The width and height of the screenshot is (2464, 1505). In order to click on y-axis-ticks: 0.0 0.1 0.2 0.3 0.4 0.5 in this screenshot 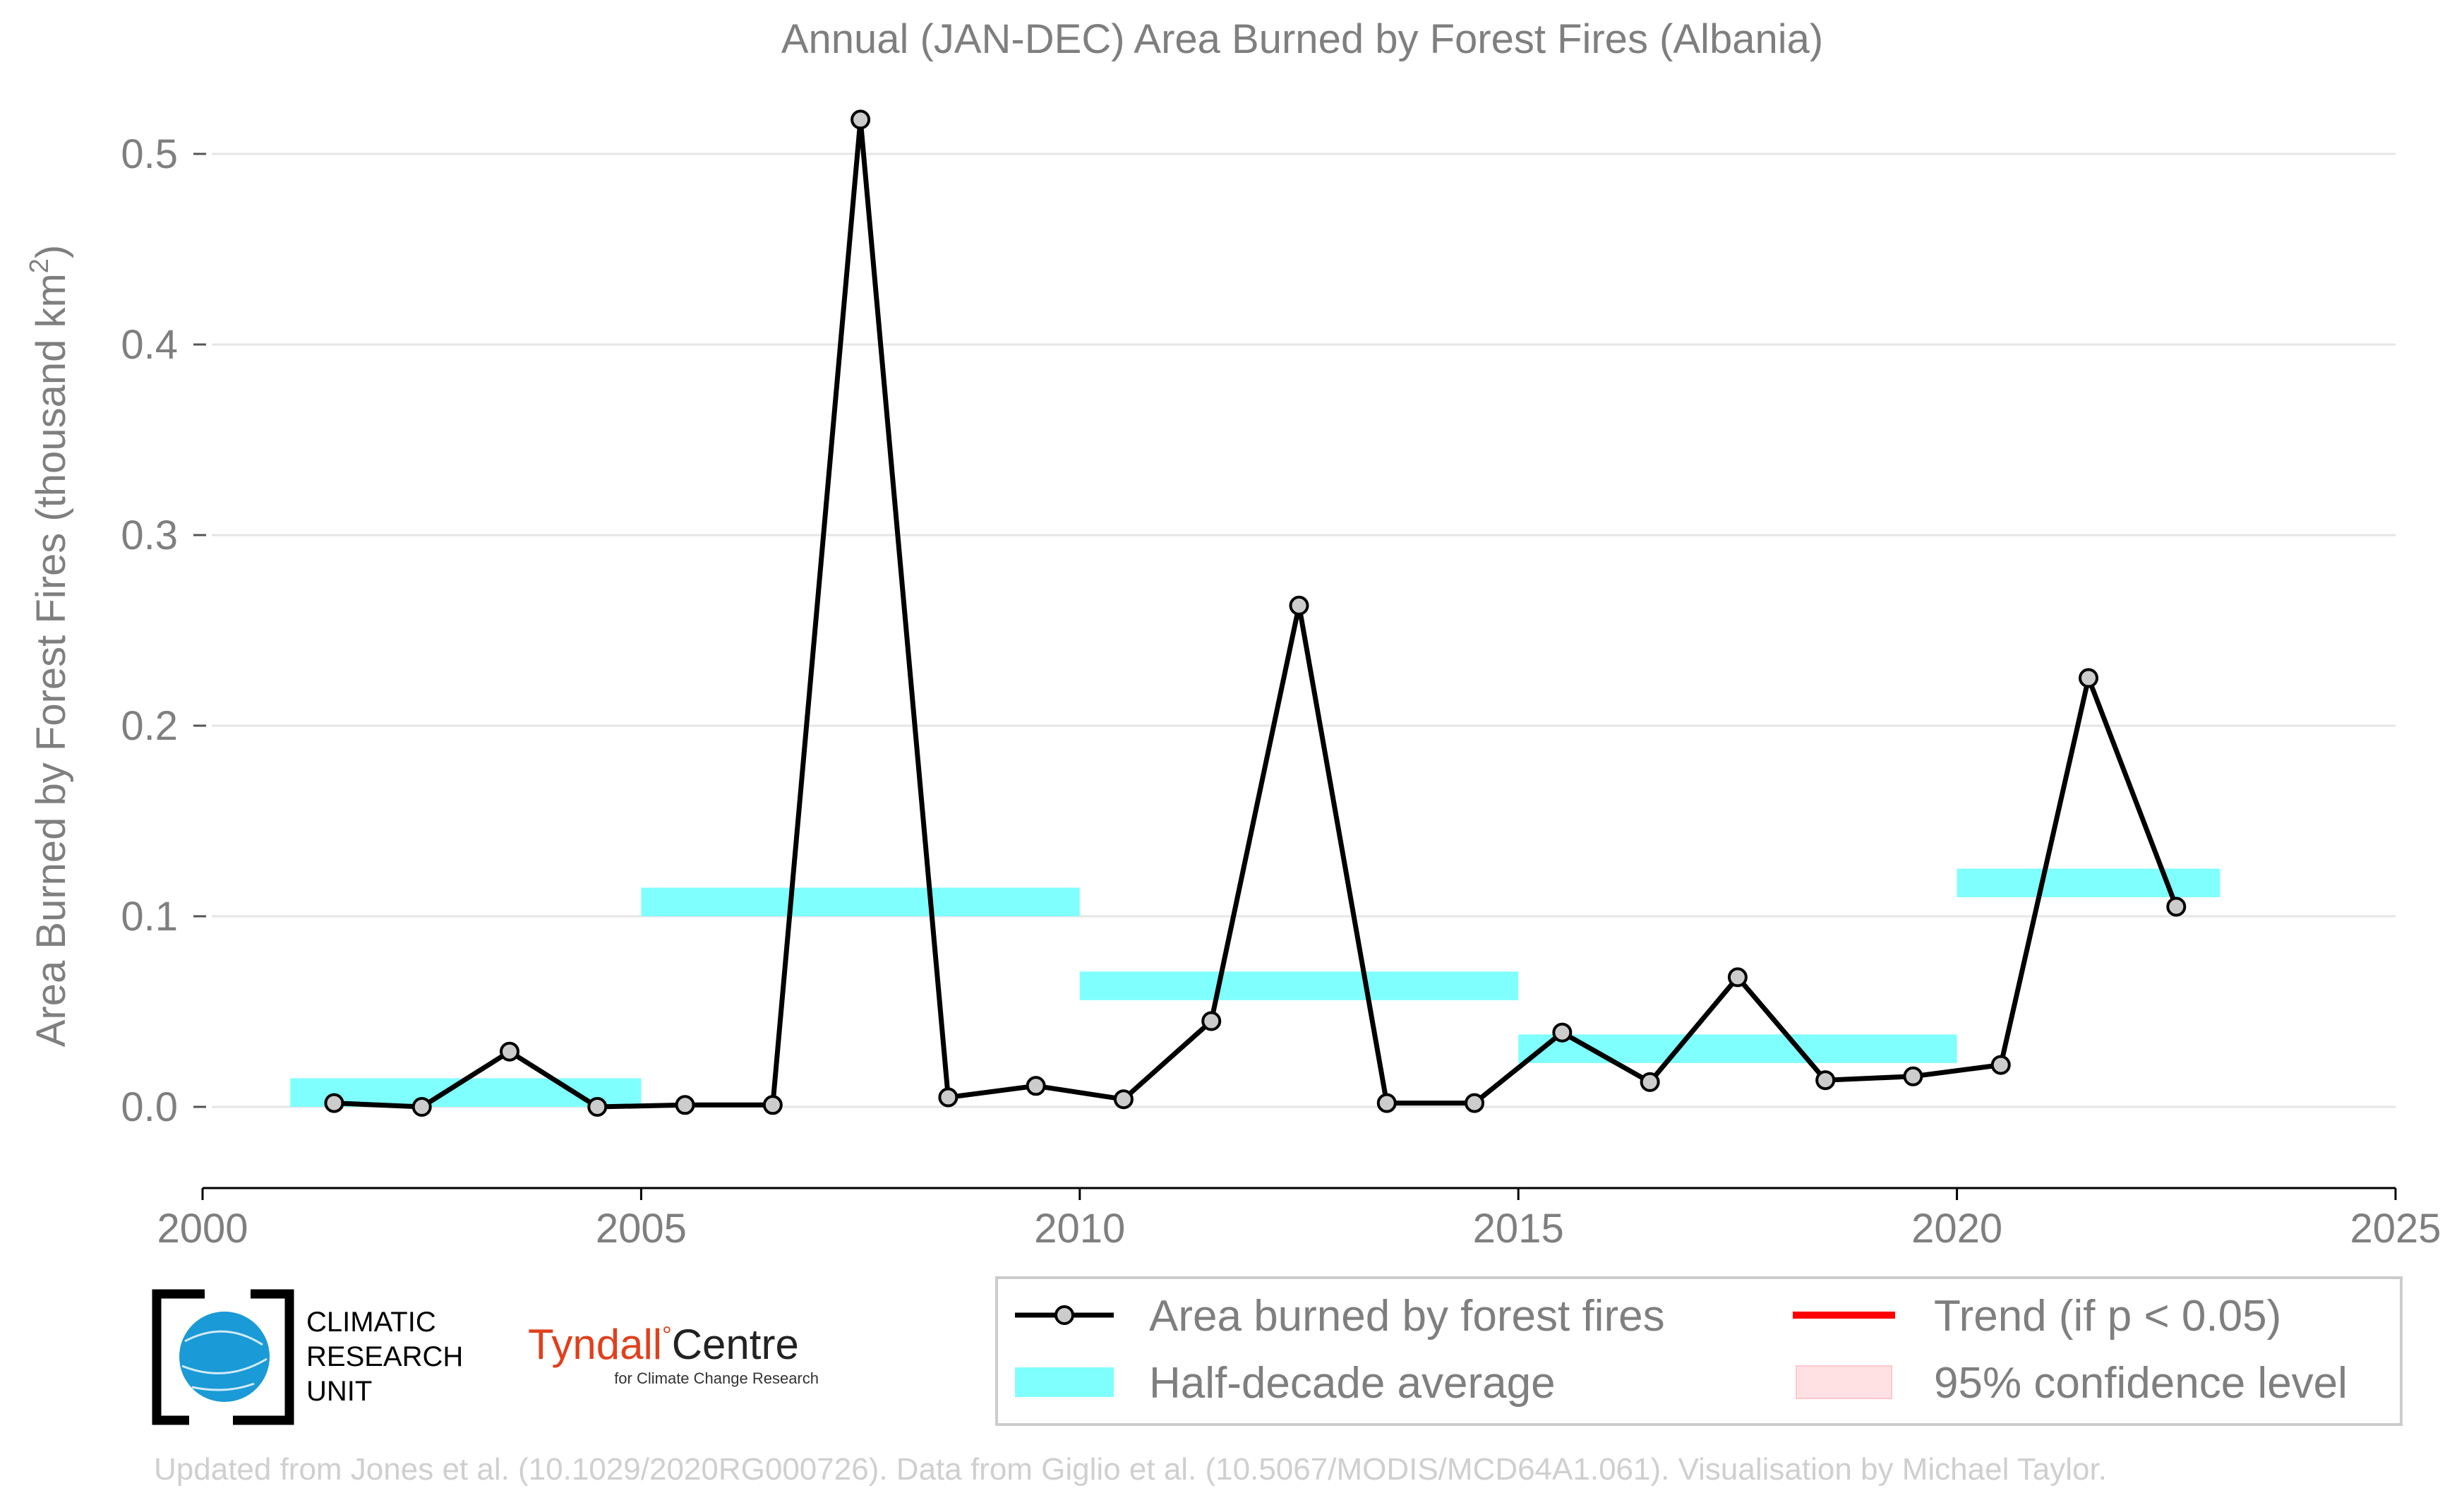, I will do `click(163, 630)`.